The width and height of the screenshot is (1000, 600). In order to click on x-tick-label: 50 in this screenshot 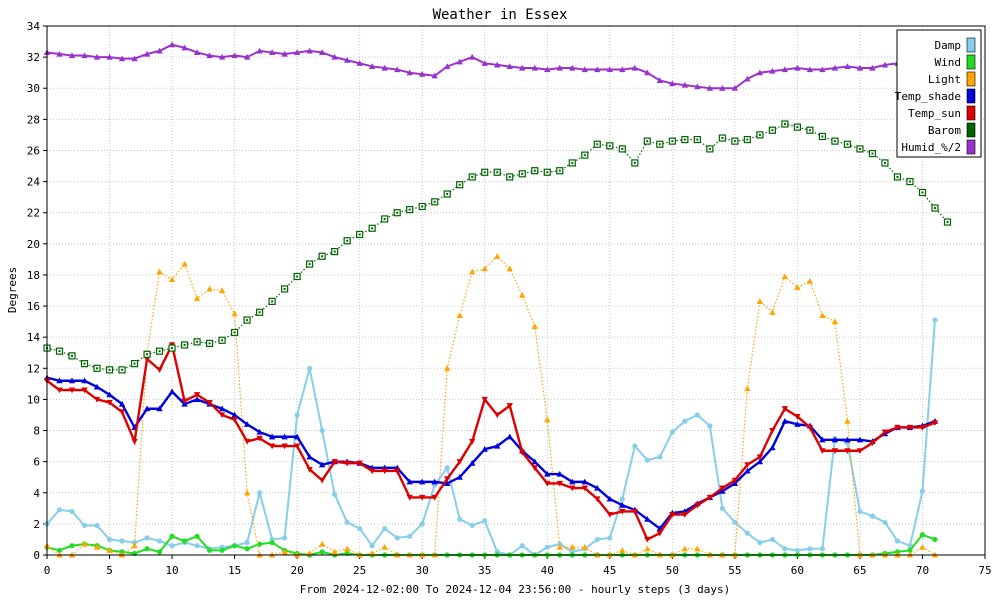, I will do `click(672, 570)`.